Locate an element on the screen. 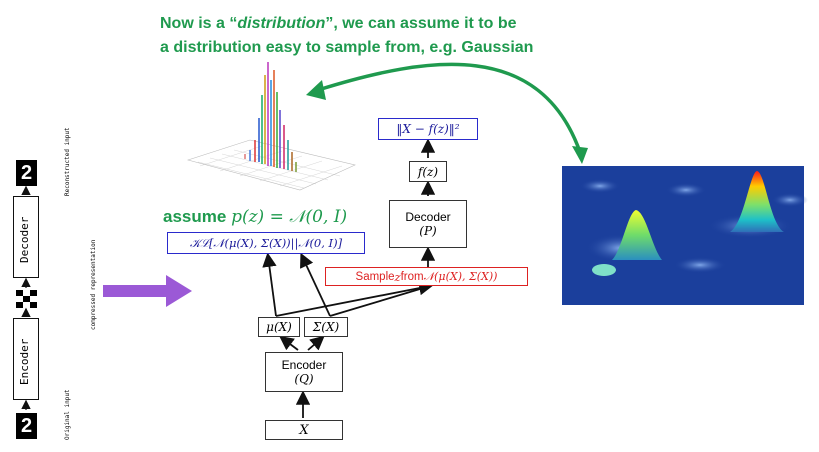 This screenshot has width=819, height=452. original-digit-image: 2 is located at coordinates (26, 426).